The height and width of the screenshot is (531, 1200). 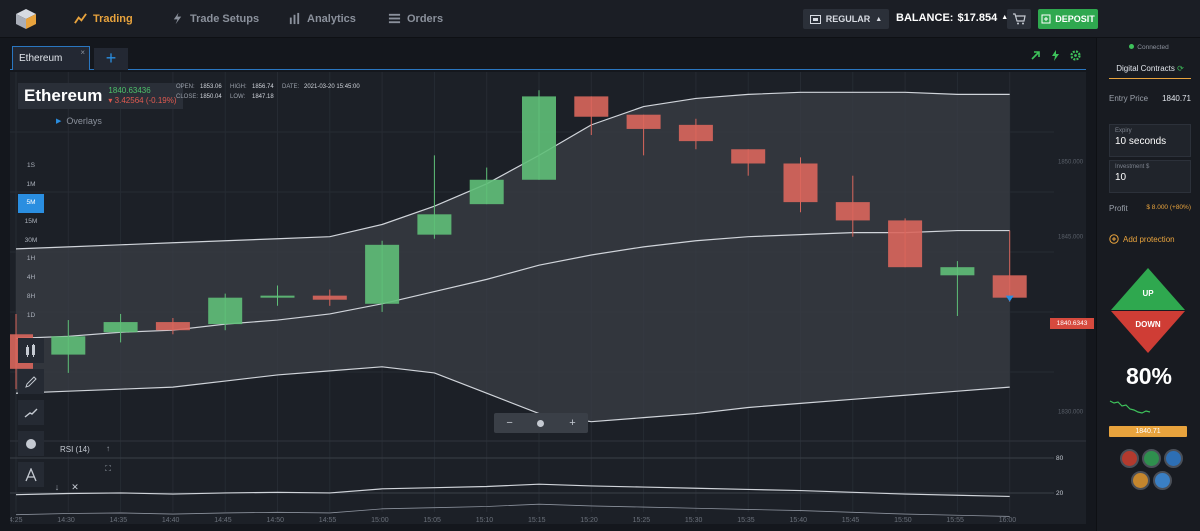 I want to click on account-mode-dropdown: REGULAR ▲, so click(x=846, y=19).